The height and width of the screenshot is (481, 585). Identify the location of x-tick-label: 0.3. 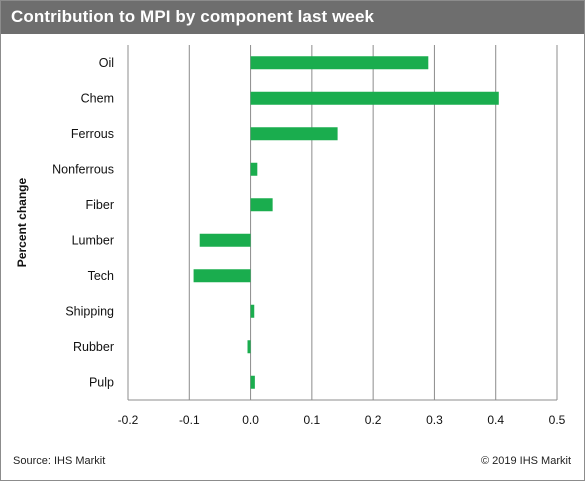
(434, 420).